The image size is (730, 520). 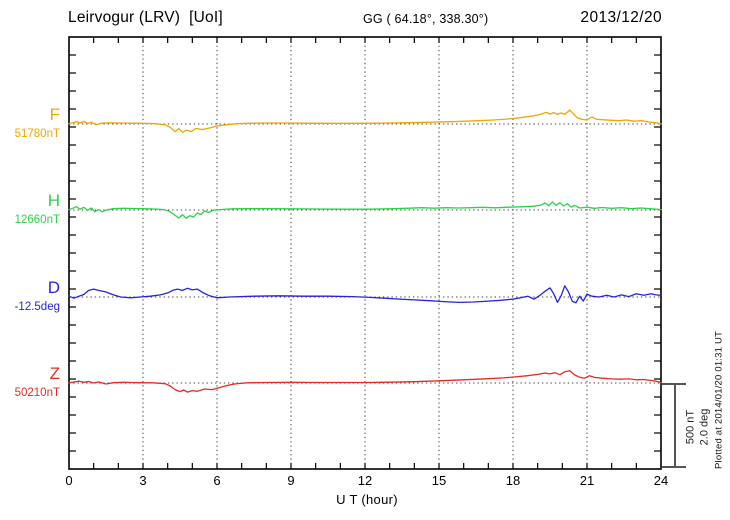 What do you see at coordinates (30, 295) in the screenshot?
I see `channel-label-D: D -12.5deg` at bounding box center [30, 295].